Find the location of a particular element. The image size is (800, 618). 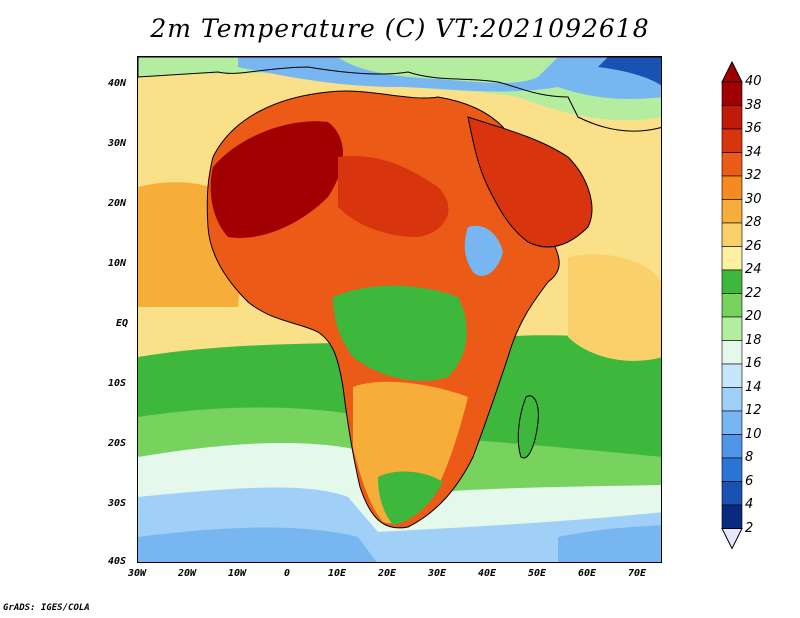

lon-label-20e: 20E is located at coordinates (387, 573).